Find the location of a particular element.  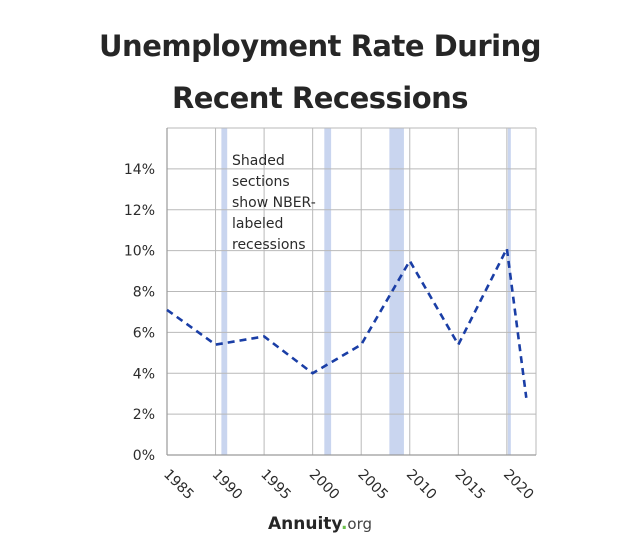

y-tick-label: 4% is located at coordinates (144, 374).